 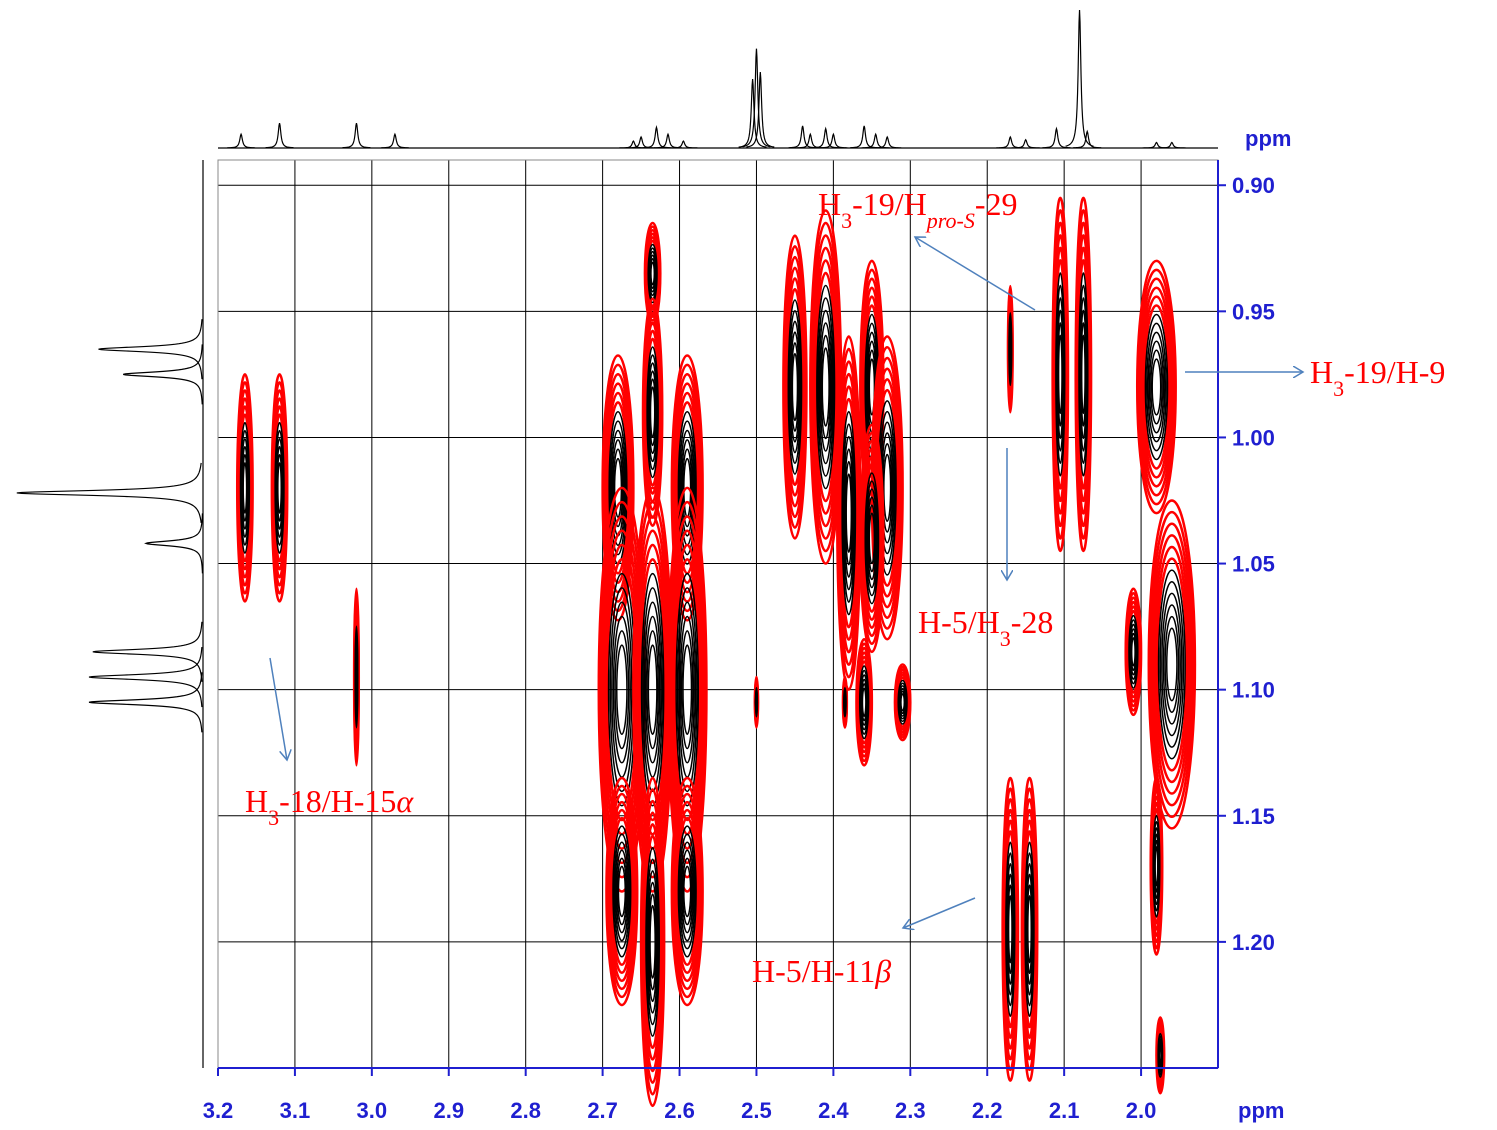 What do you see at coordinates (602, 1110) in the screenshot?
I see `x-tick-label: 2.7` at bounding box center [602, 1110].